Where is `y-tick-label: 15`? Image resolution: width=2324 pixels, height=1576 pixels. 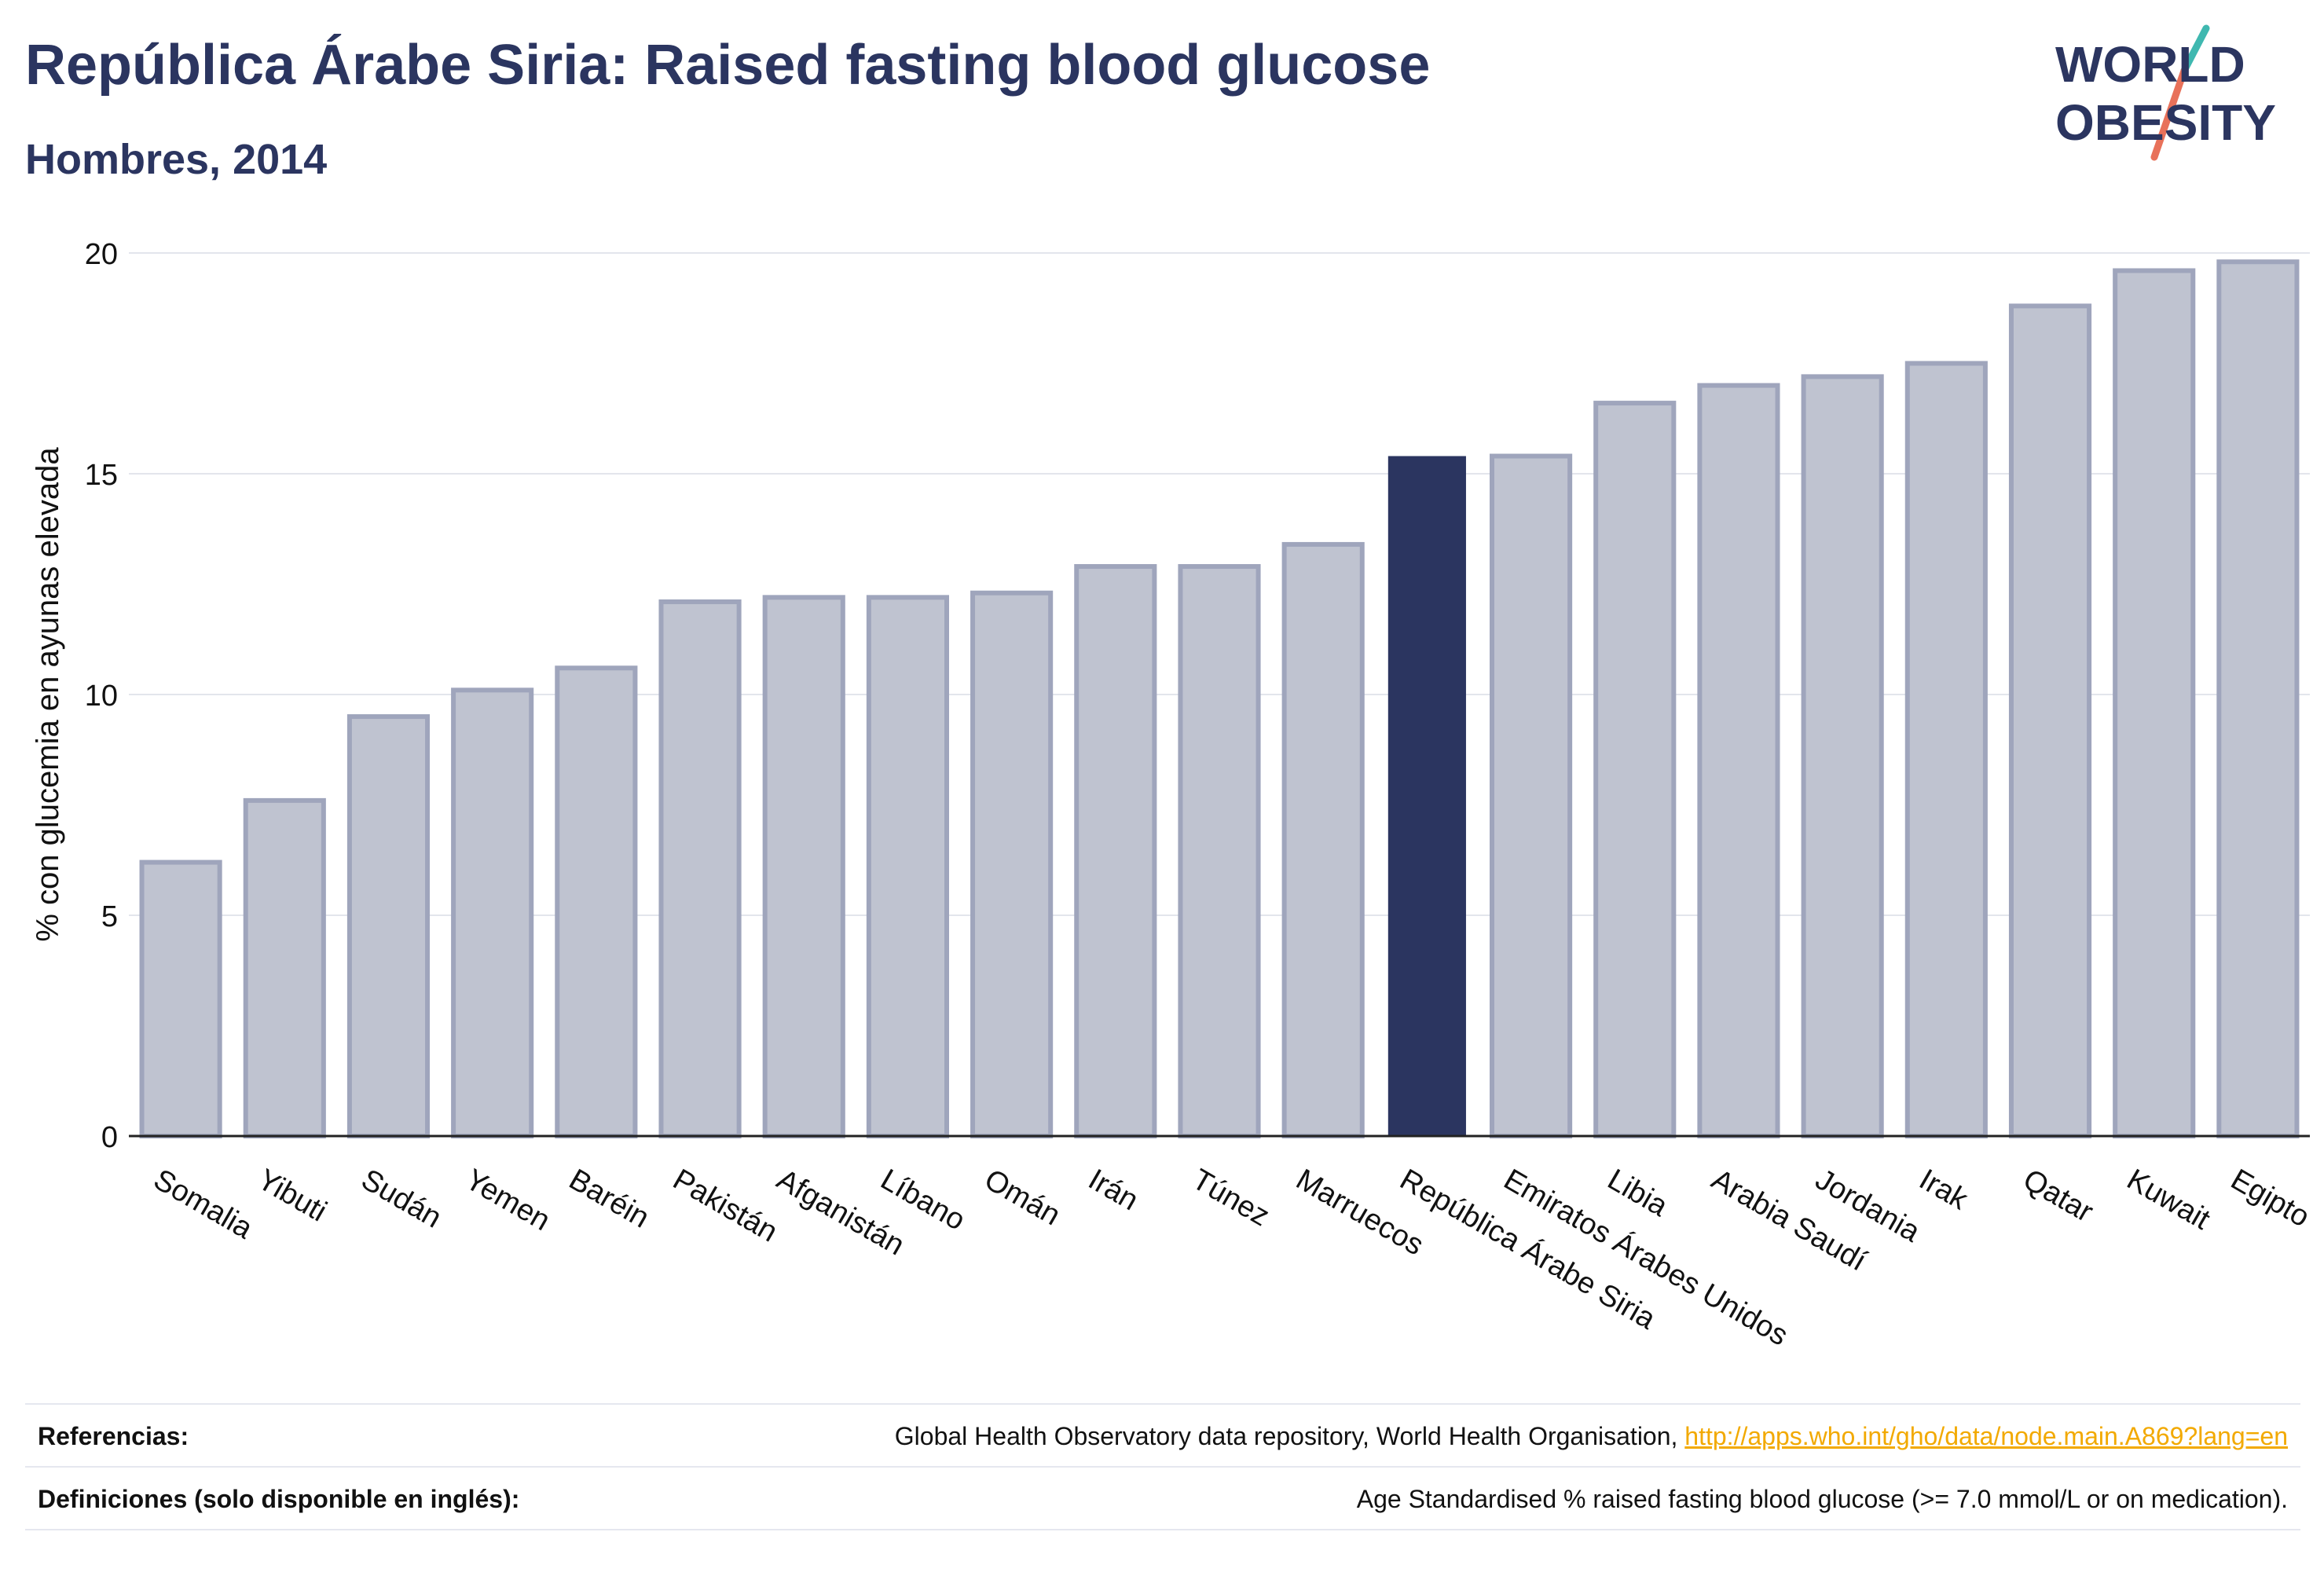
y-tick-label: 15 is located at coordinates (101, 475).